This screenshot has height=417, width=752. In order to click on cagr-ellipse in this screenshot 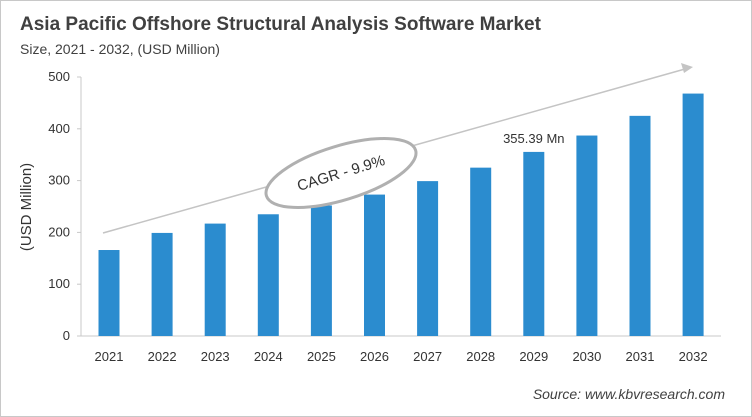, I will do `click(341, 173)`.